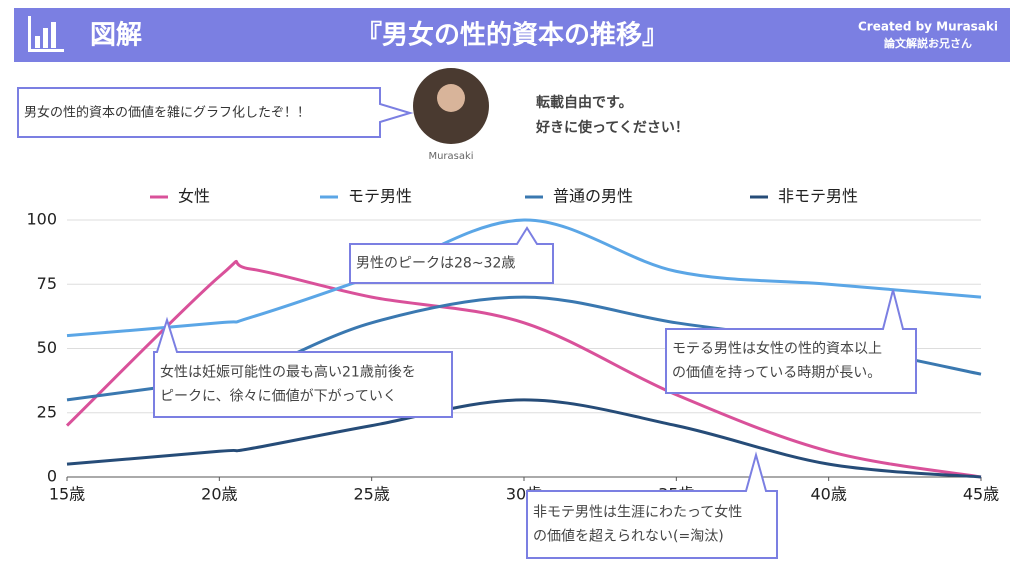 The height and width of the screenshot is (576, 1024). I want to click on annotation: 男性のピークは28~32歳, so click(451, 255).